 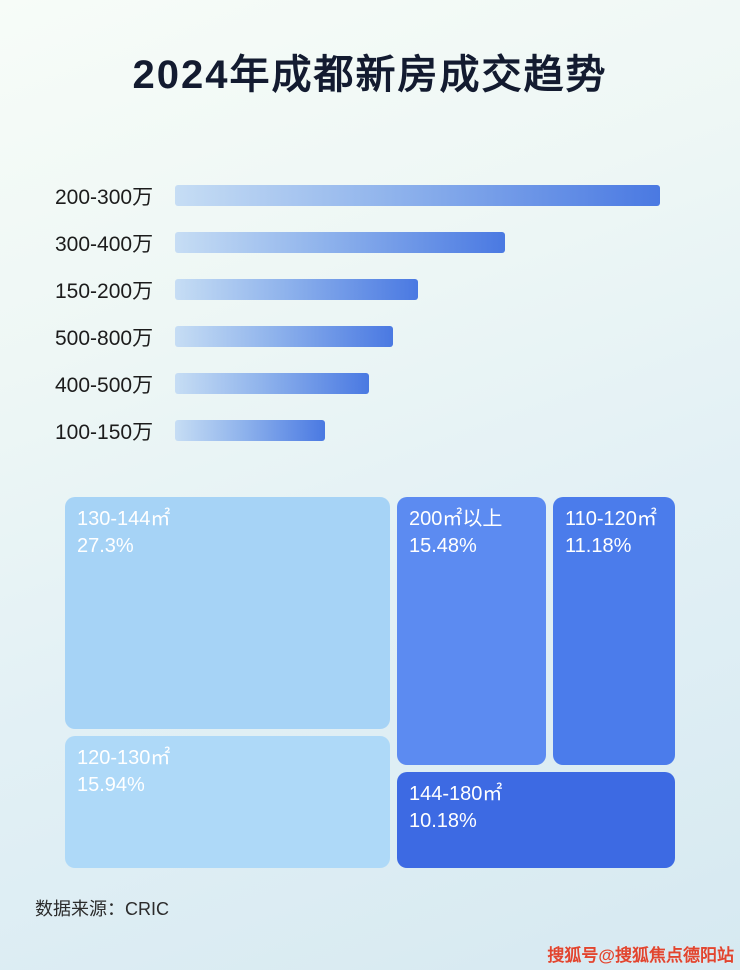 What do you see at coordinates (227, 802) in the screenshot?
I see `treemap-block: 120-130㎡ 15.94%` at bounding box center [227, 802].